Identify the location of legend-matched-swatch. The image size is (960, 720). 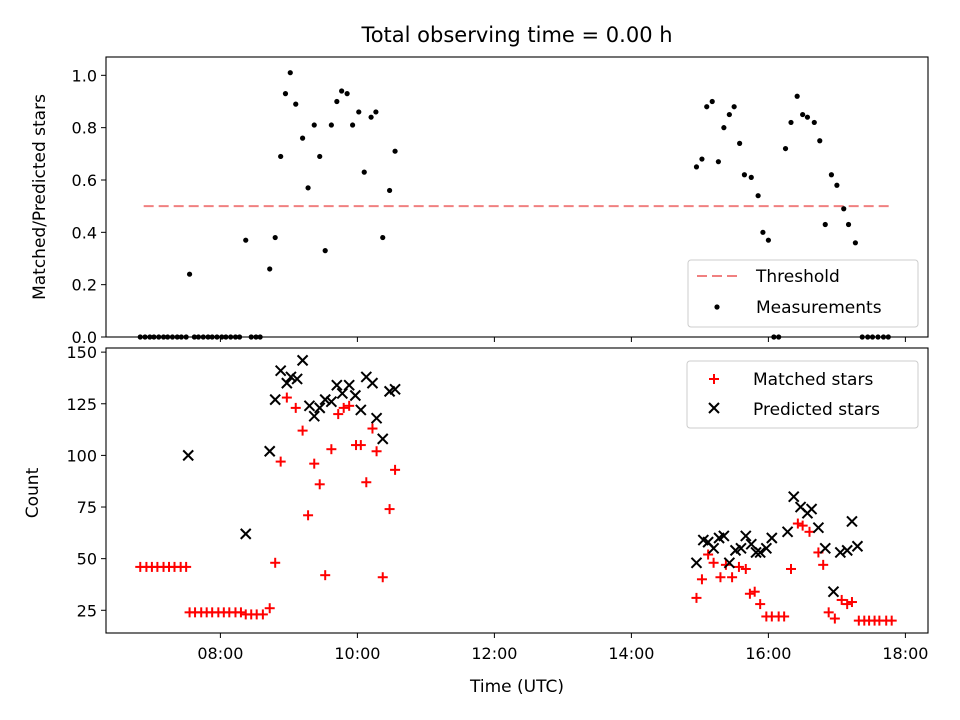
(714, 379).